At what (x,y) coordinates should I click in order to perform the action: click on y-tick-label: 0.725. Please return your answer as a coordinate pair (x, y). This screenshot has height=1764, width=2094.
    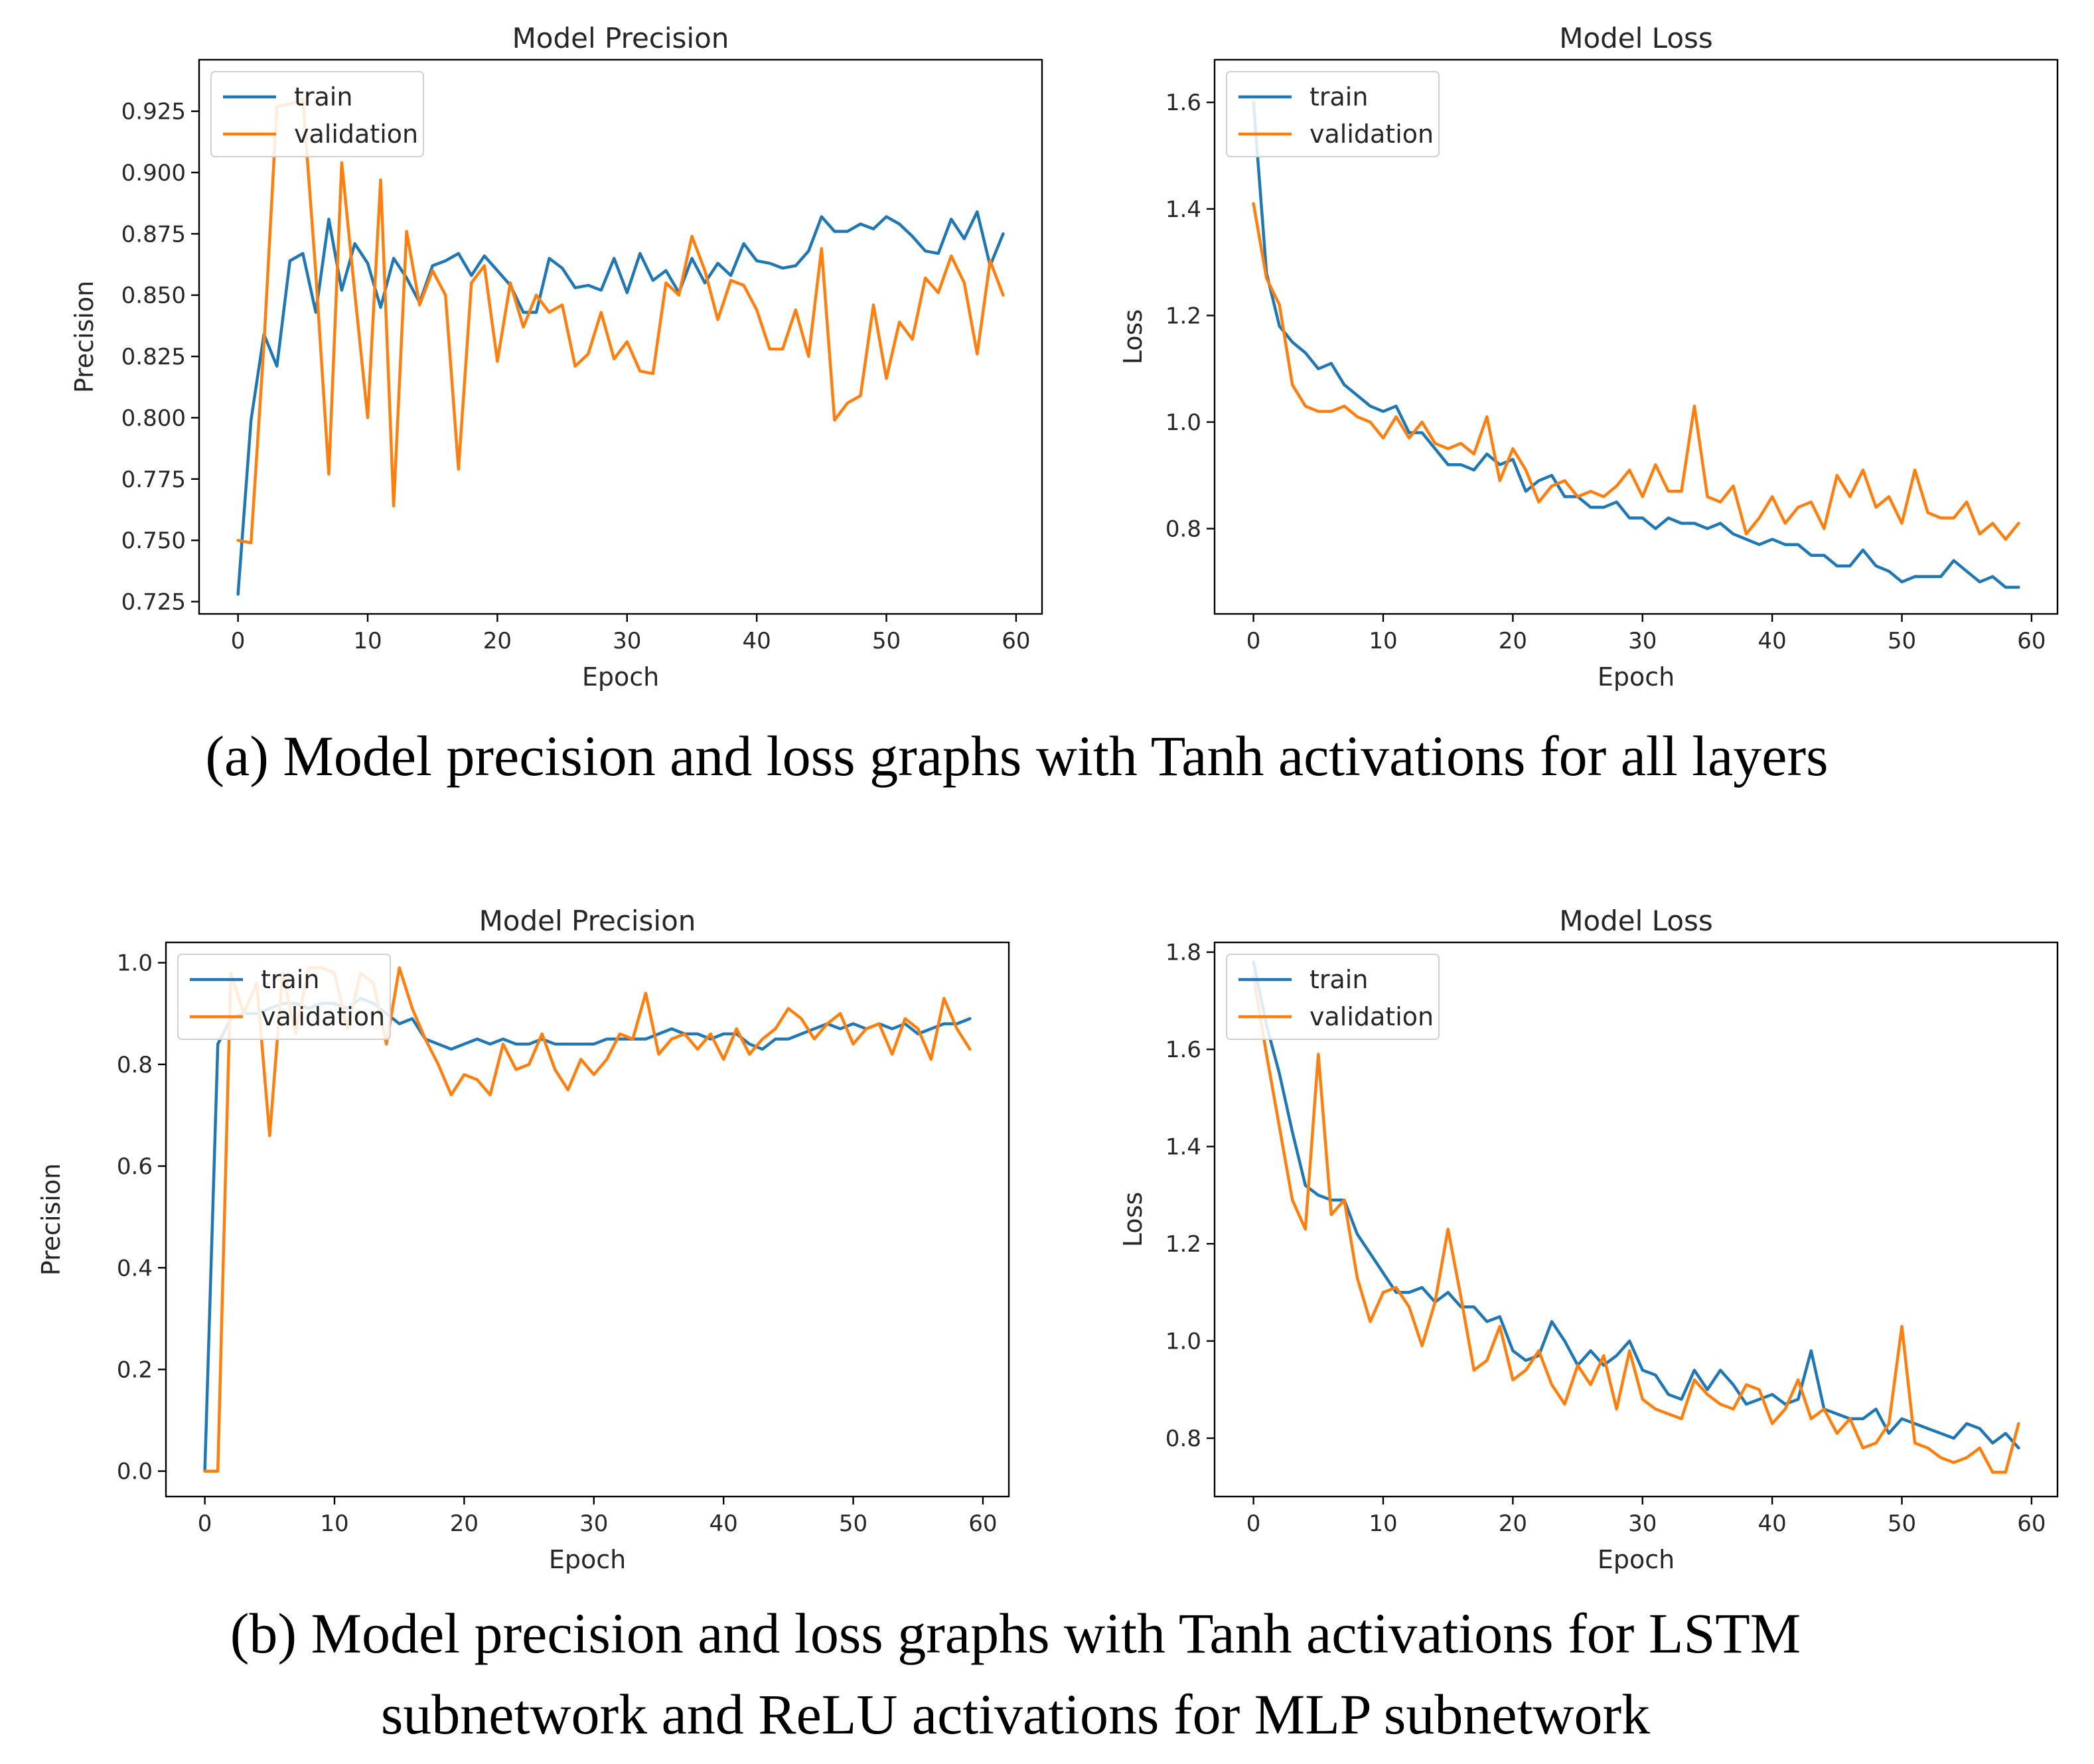
    Looking at the image, I should click on (153, 602).